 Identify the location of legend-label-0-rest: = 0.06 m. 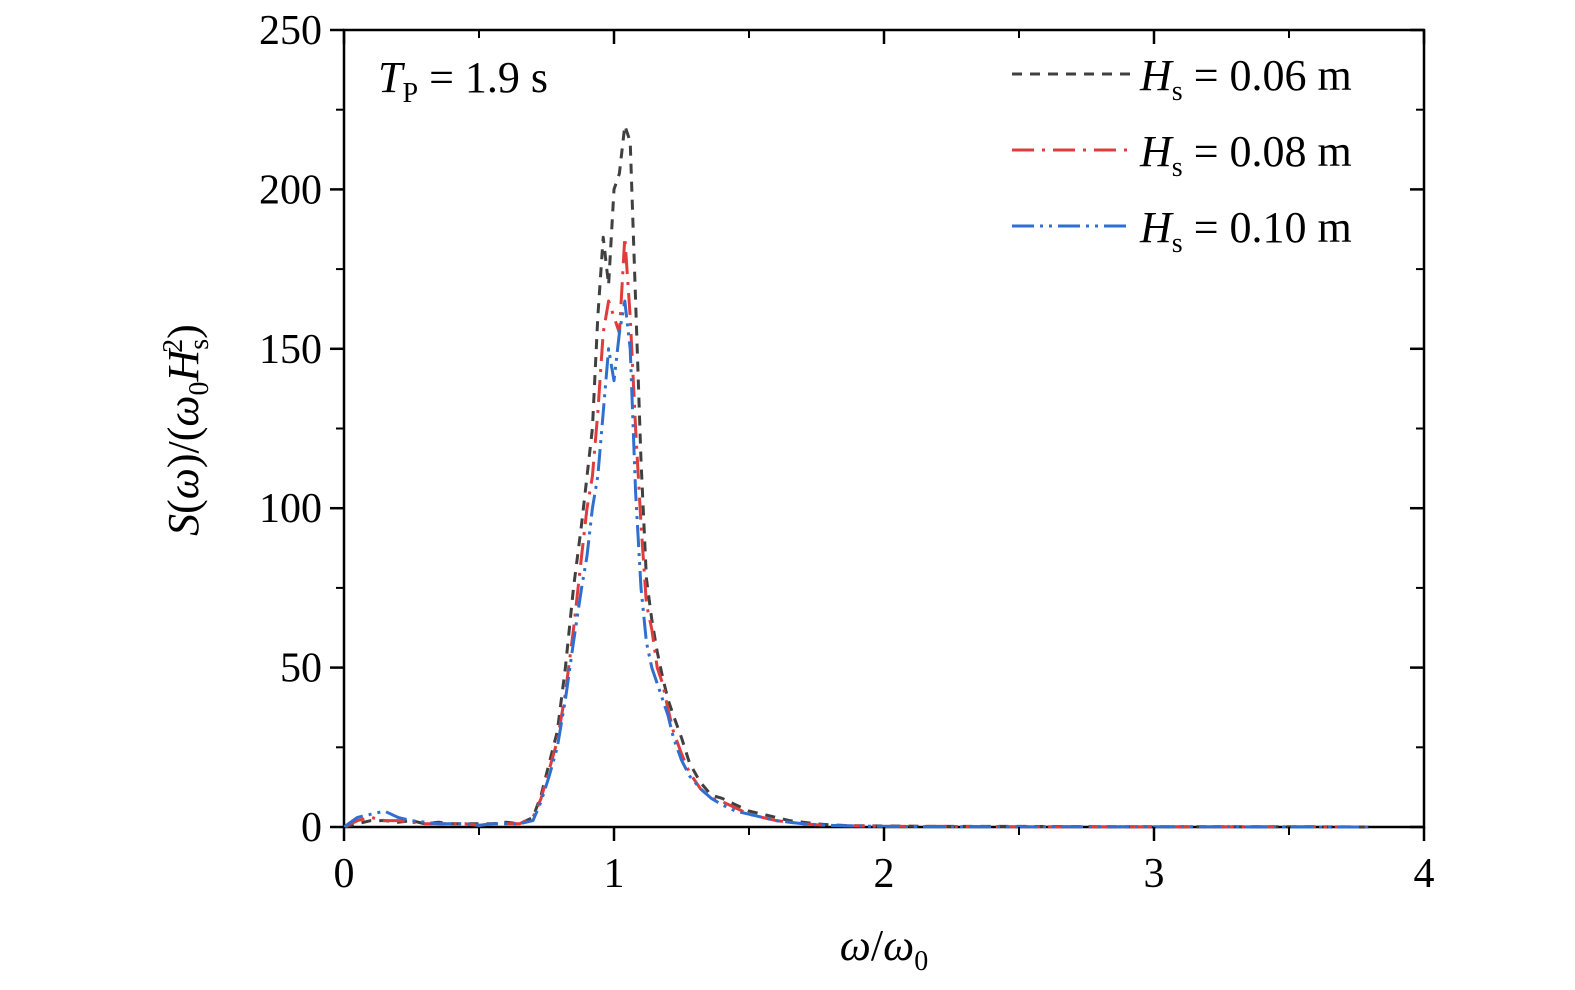
(1267, 75).